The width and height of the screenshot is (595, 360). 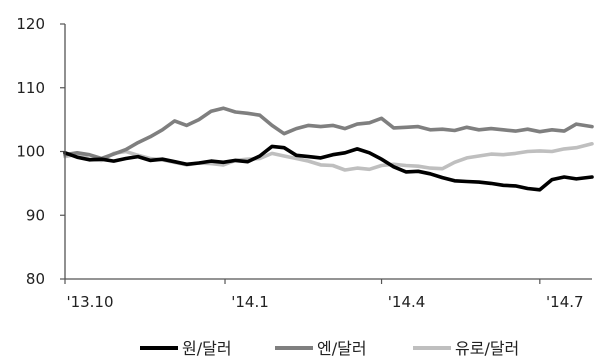 What do you see at coordinates (30, 88) in the screenshot?
I see `y-tick-label: 110` at bounding box center [30, 88].